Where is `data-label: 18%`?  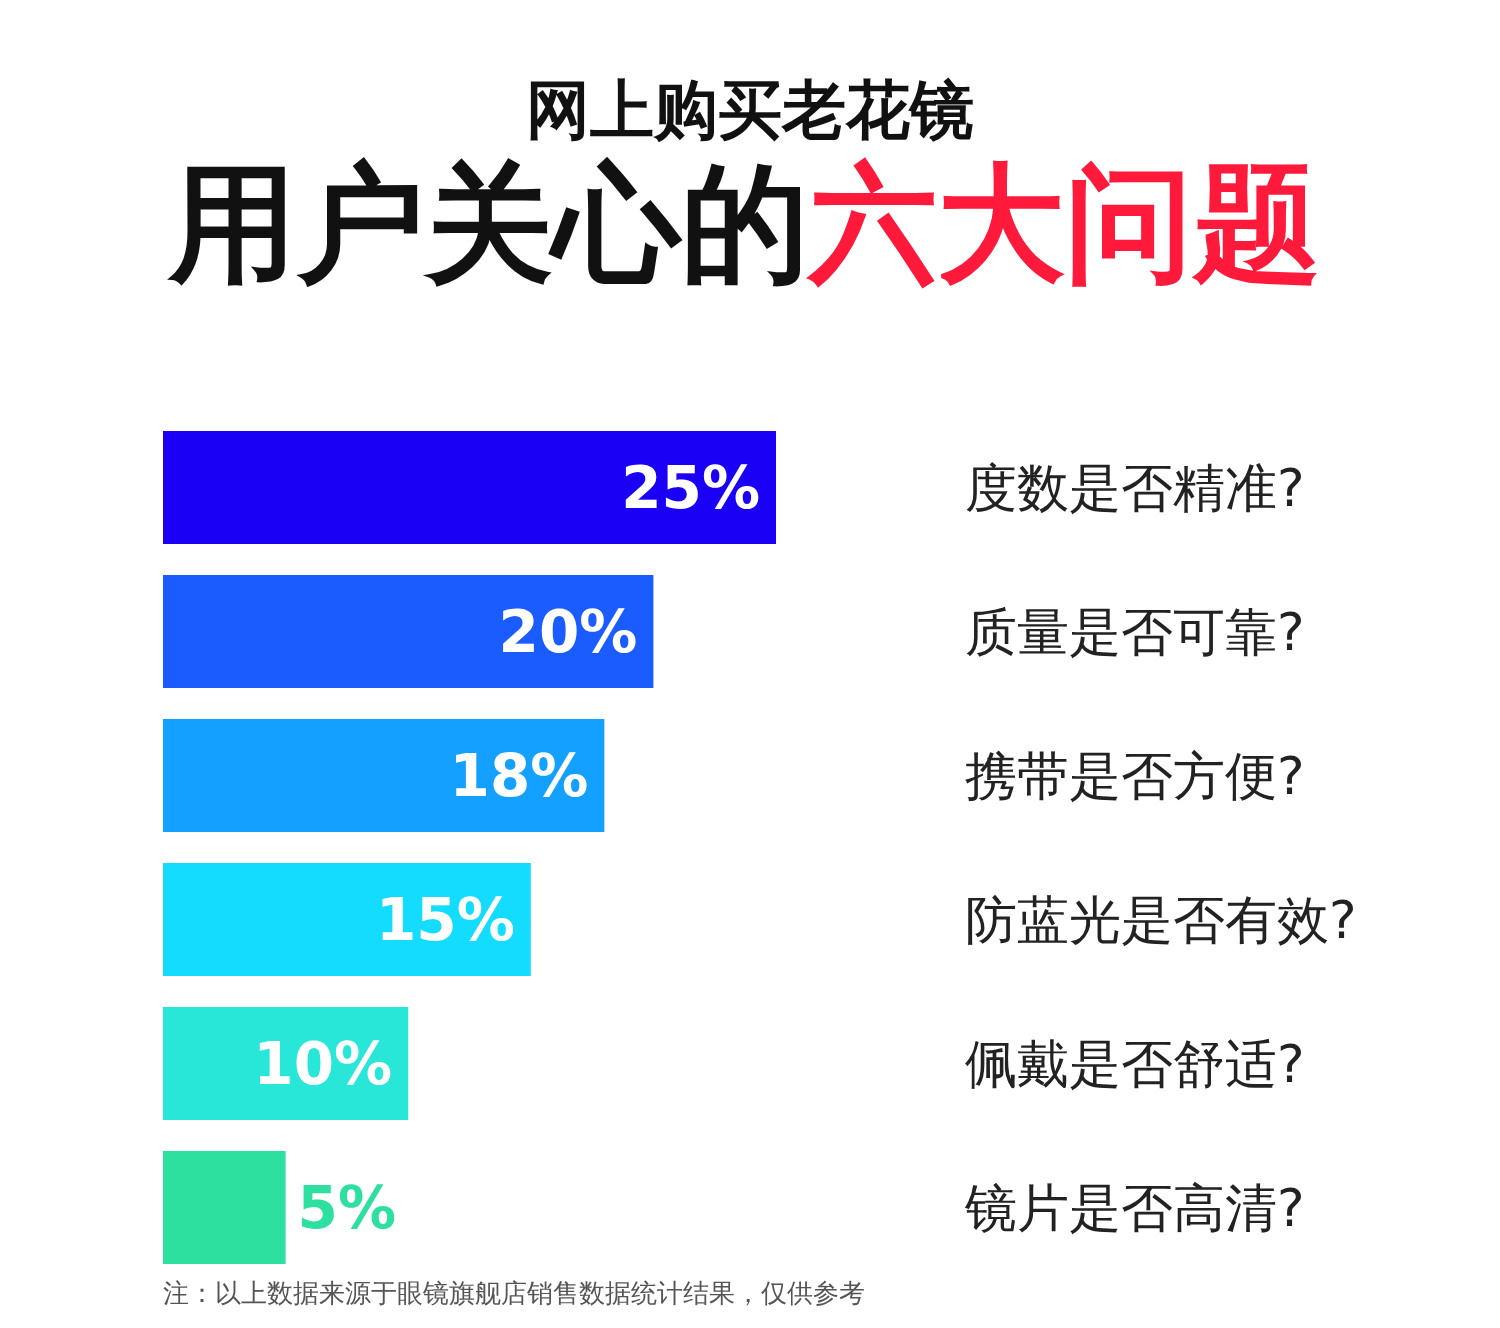
data-label: 18% is located at coordinates (519, 775).